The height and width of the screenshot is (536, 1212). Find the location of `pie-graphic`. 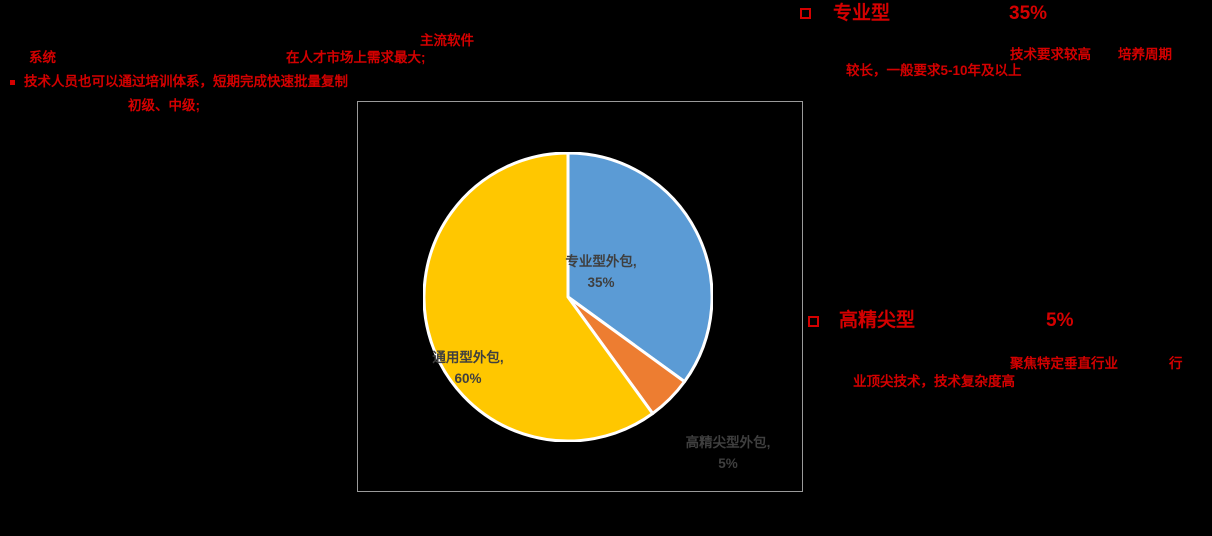

pie-graphic is located at coordinates (568, 297).